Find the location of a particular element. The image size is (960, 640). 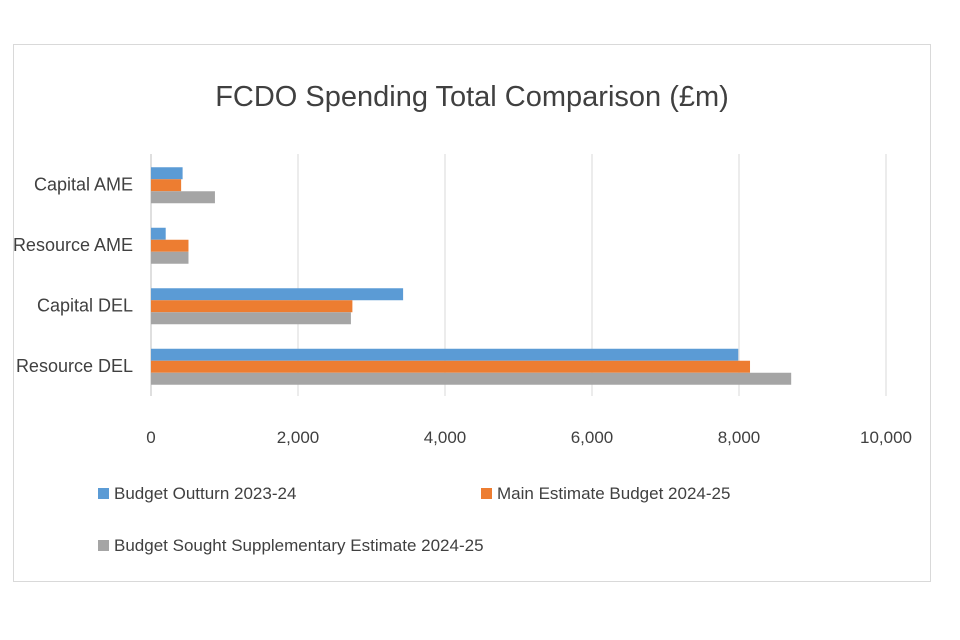

x-tick-label: 2,000 is located at coordinates (298, 437).